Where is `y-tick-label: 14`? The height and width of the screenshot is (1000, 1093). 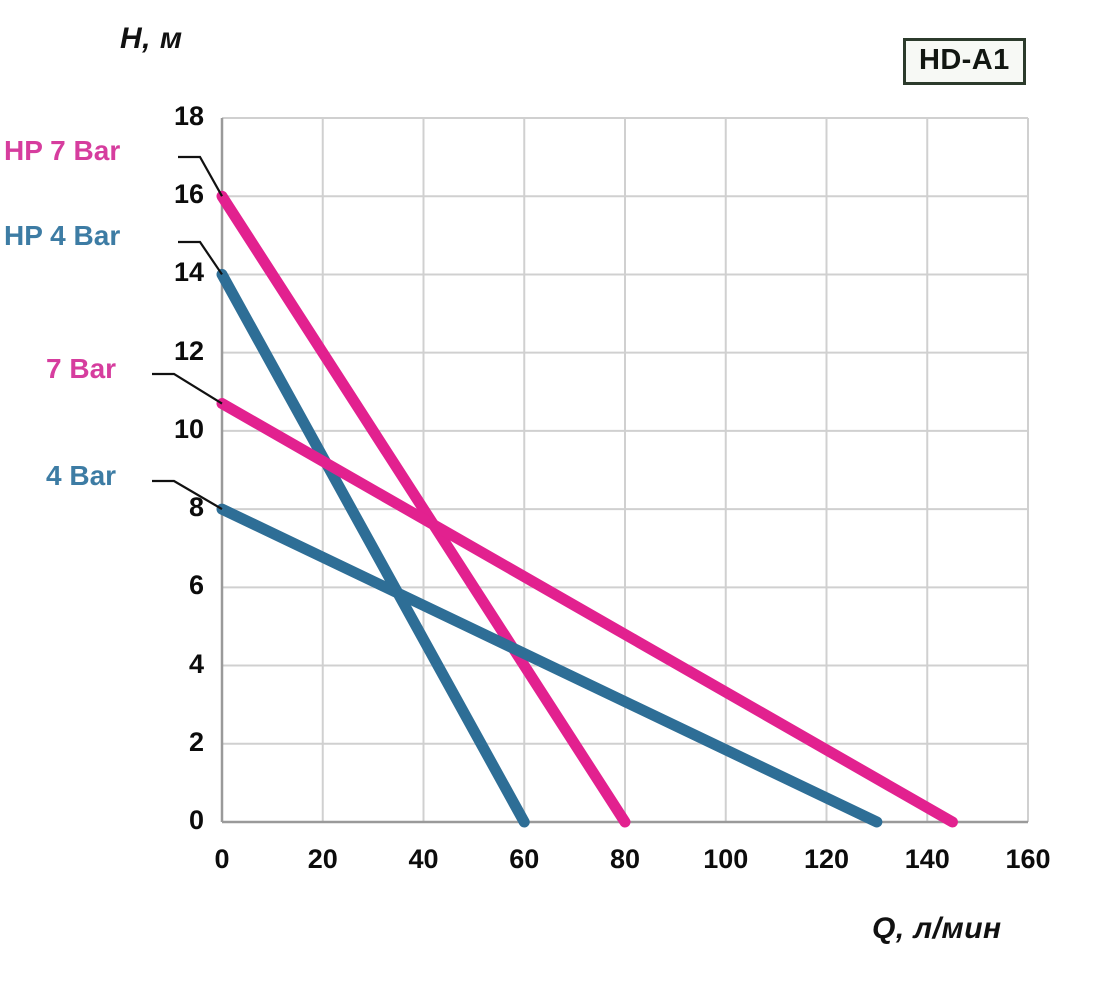 y-tick-label: 14 is located at coordinates (188, 272).